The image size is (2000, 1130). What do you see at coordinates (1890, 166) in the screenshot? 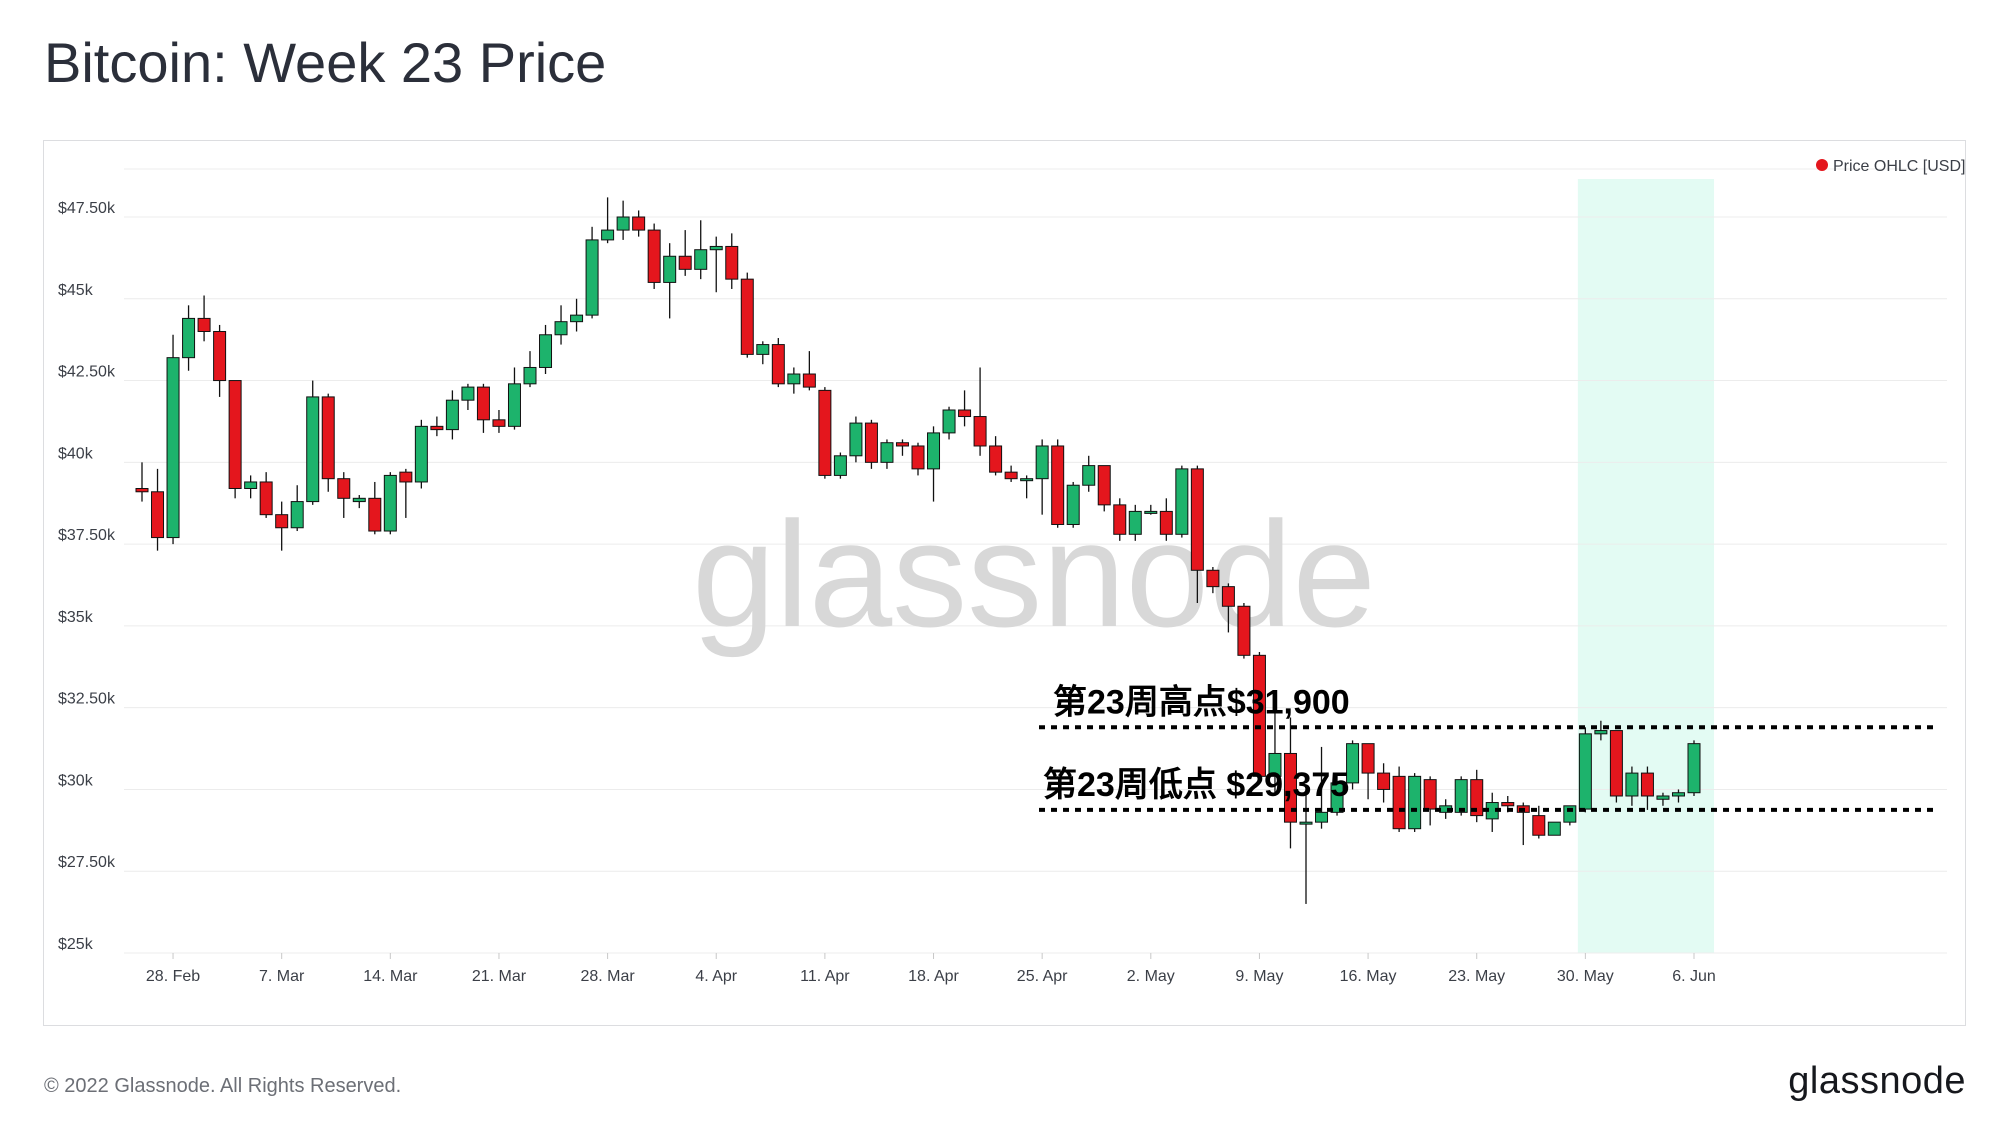
I see `legend: Price OHLC [USD]` at bounding box center [1890, 166].